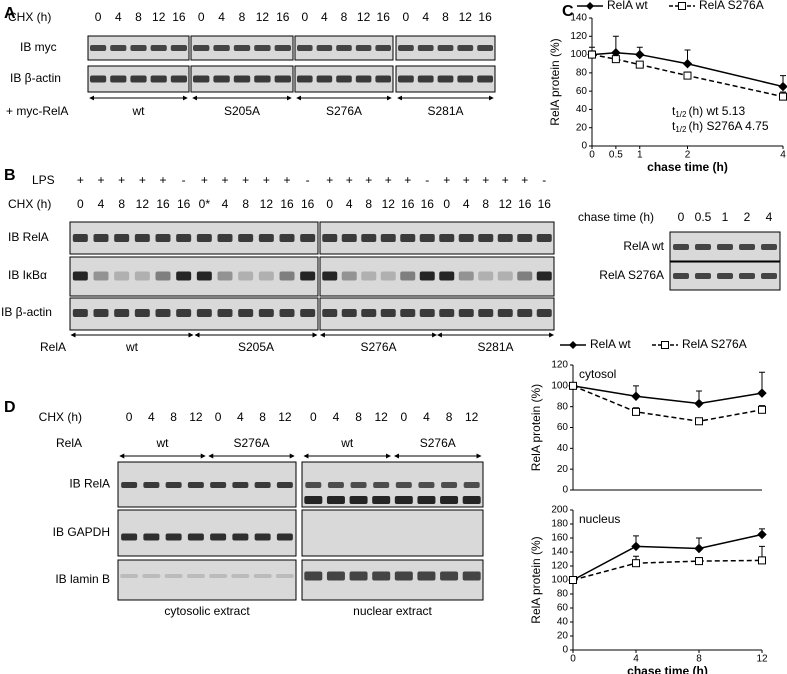 This screenshot has height=674, width=787. What do you see at coordinates (27, 275) in the screenshot?
I see `row-label: IB IκBα` at bounding box center [27, 275].